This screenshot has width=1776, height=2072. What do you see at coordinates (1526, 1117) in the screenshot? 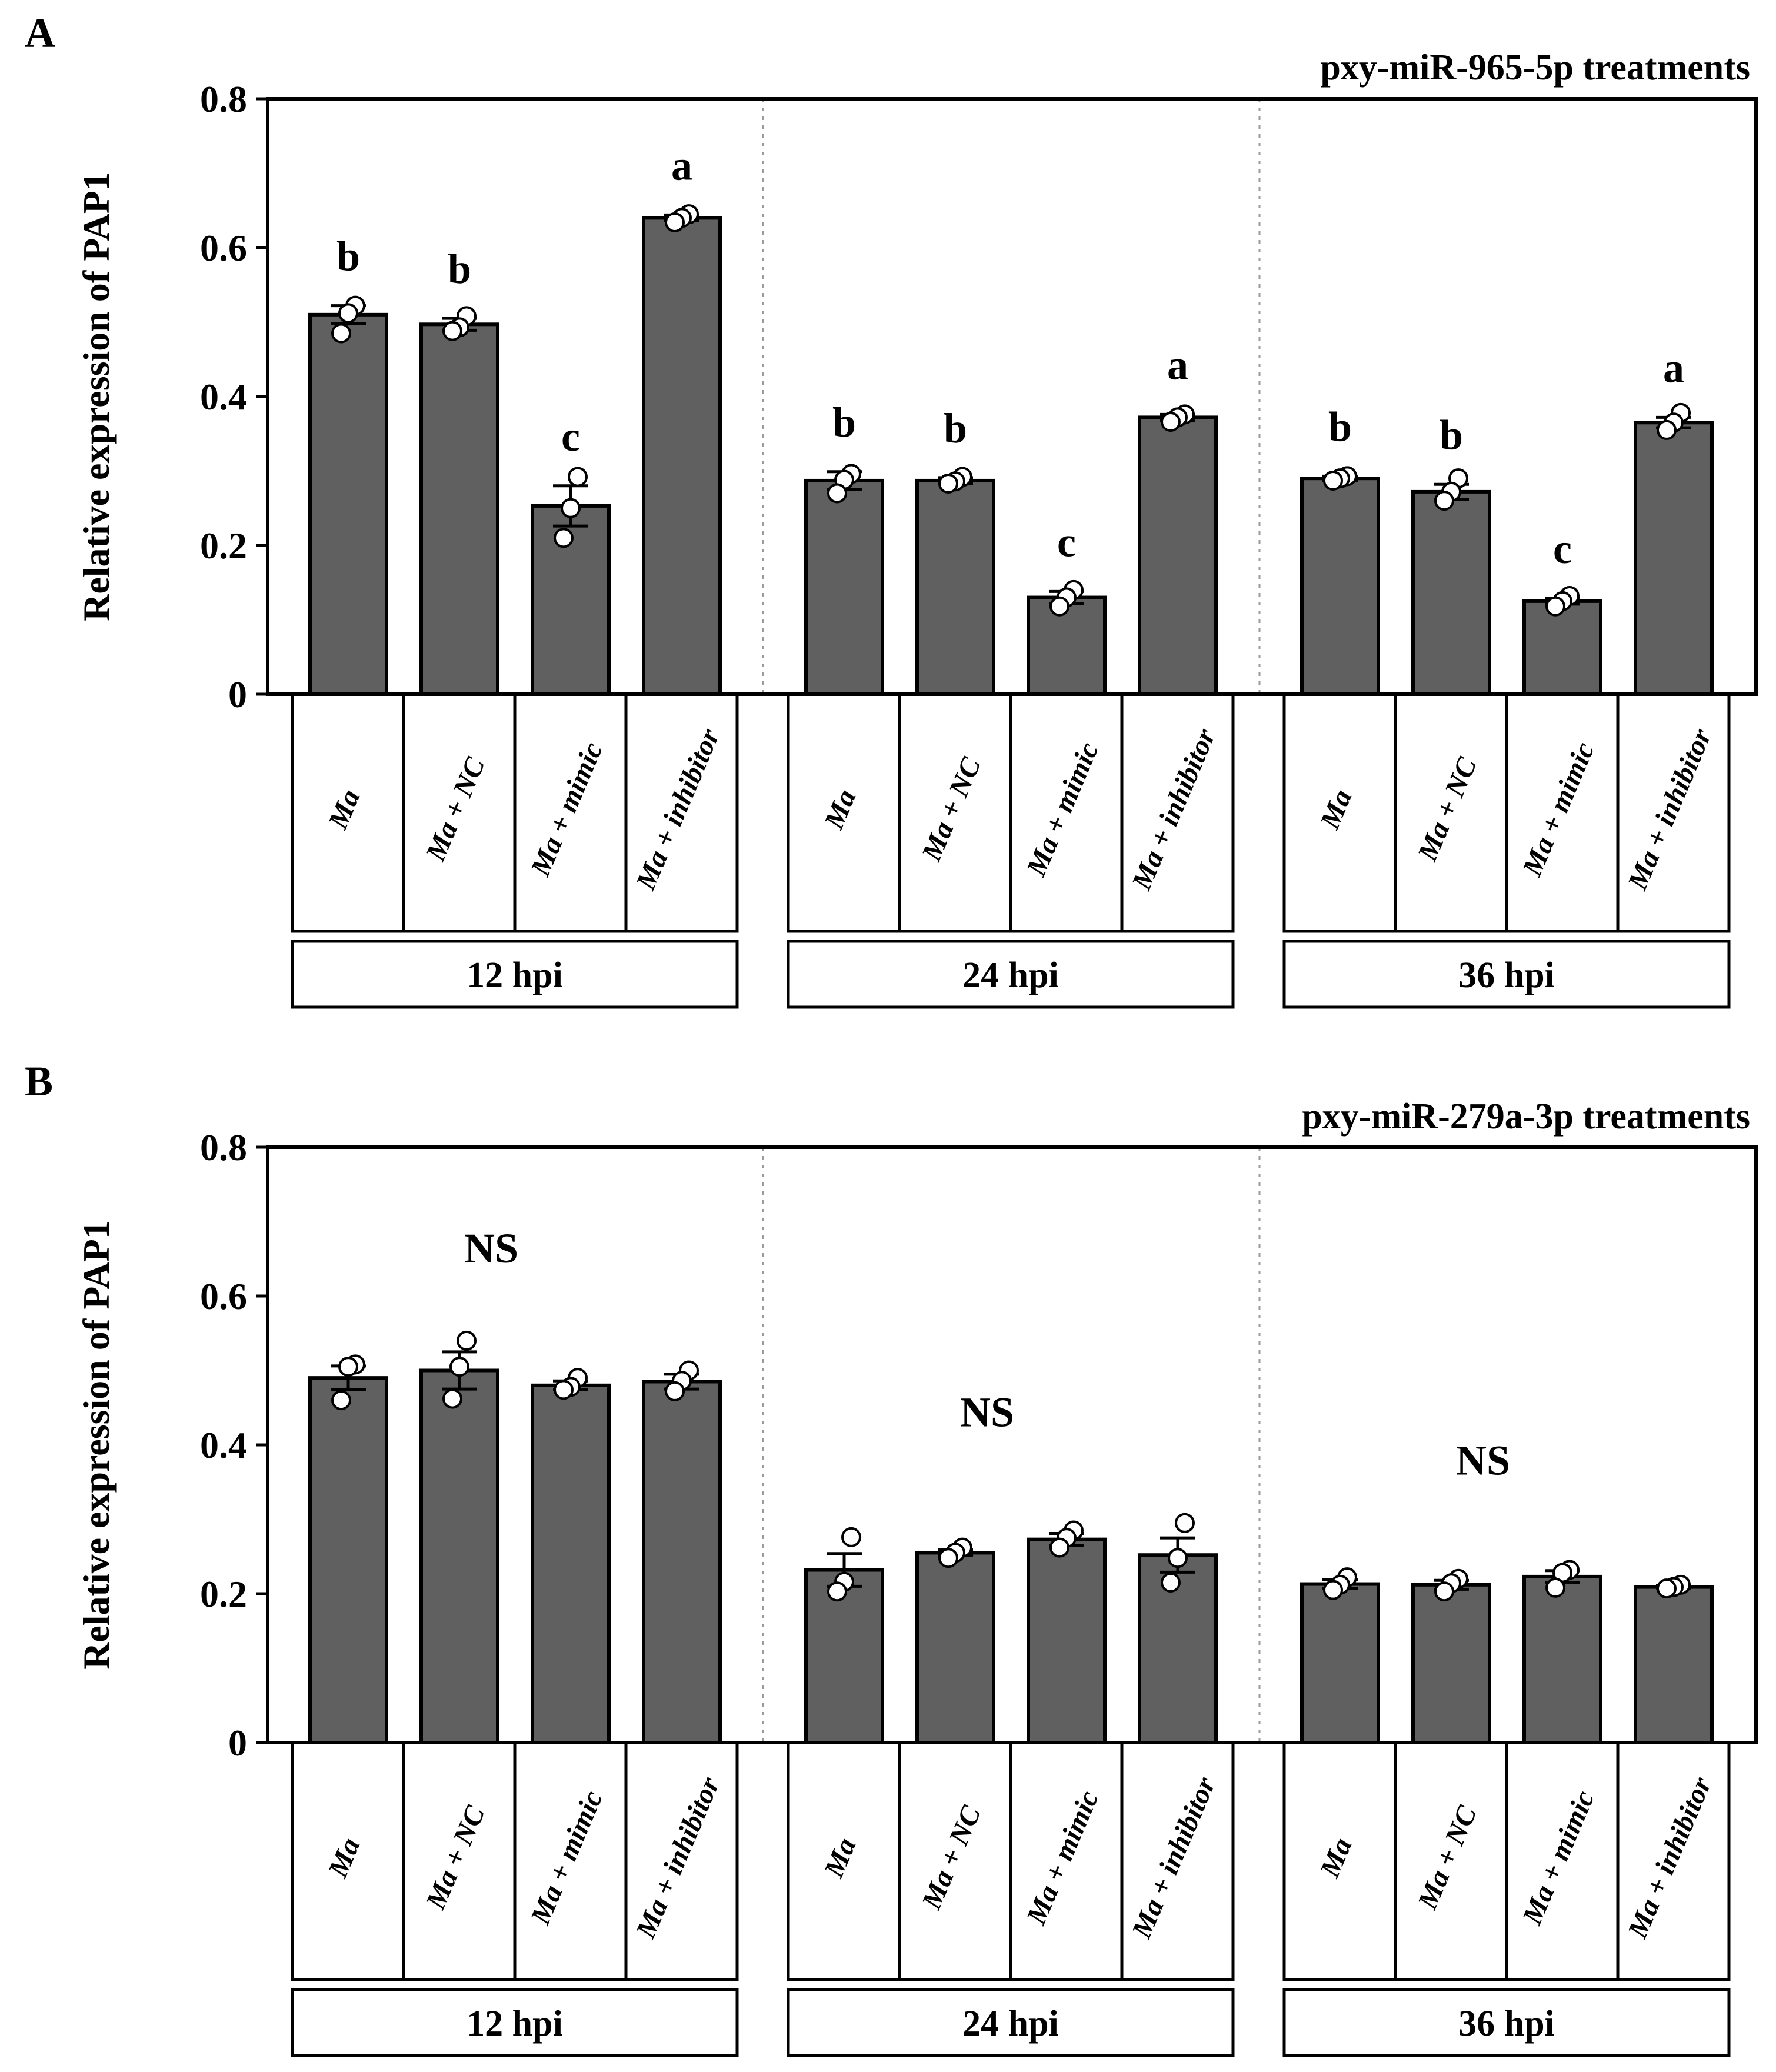
I see `chart-title: pxy-miR-279a-3p treatments` at bounding box center [1526, 1117].